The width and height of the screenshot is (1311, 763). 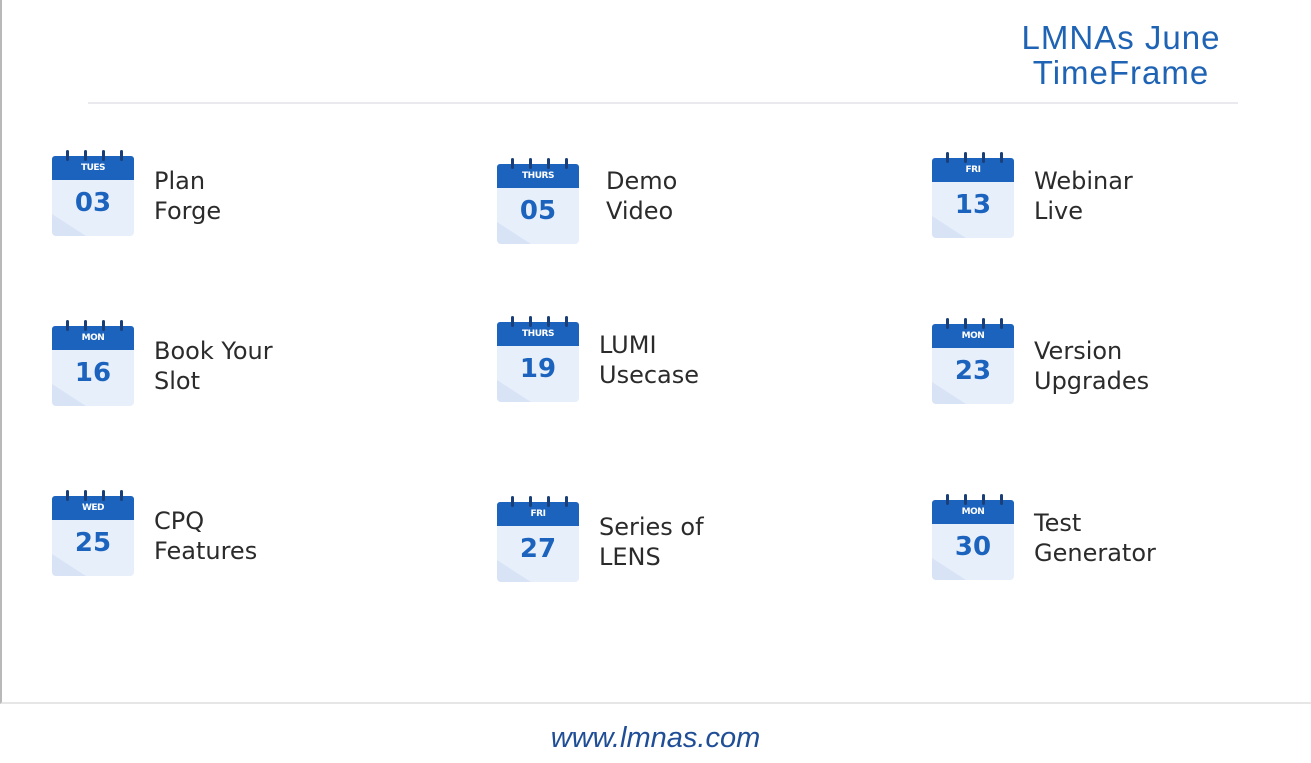 I want to click on calendar-icon: WED 25, so click(x=93, y=533).